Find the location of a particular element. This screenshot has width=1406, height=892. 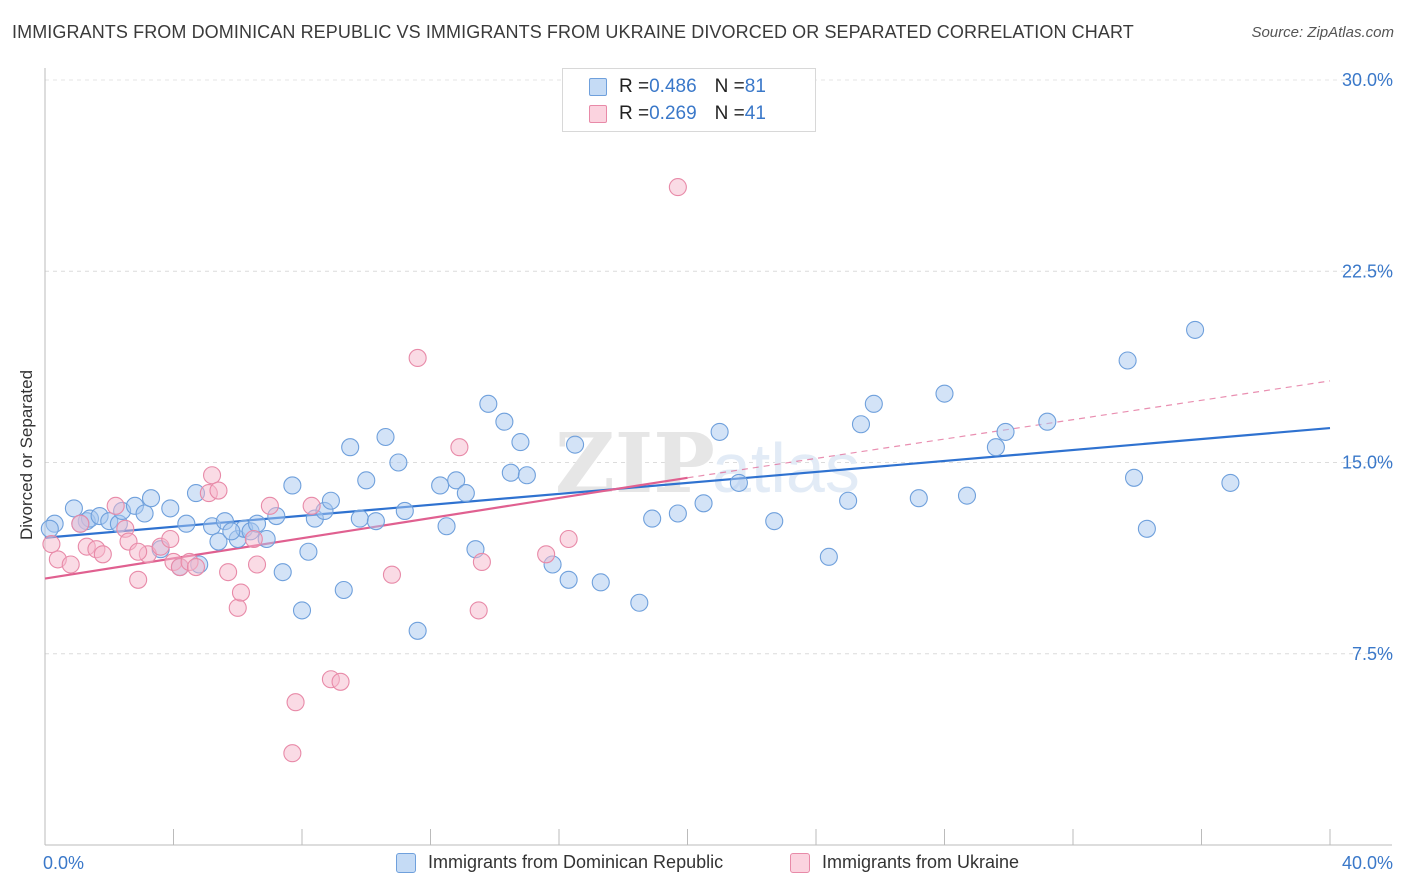

y-tick-label: 15.0% is located at coordinates (1367, 463).